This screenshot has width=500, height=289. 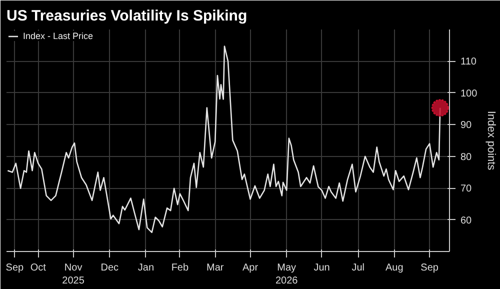 I want to click on chart-title: US Treasuries Volatility Is Spiking, so click(x=127, y=16).